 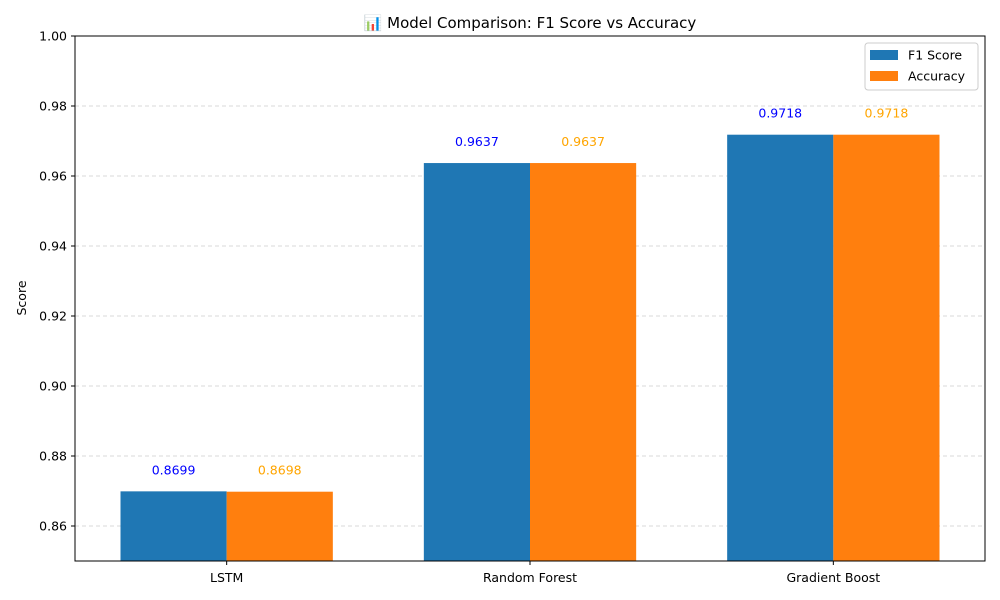 I want to click on y-axis-label: Score, so click(x=21, y=297).